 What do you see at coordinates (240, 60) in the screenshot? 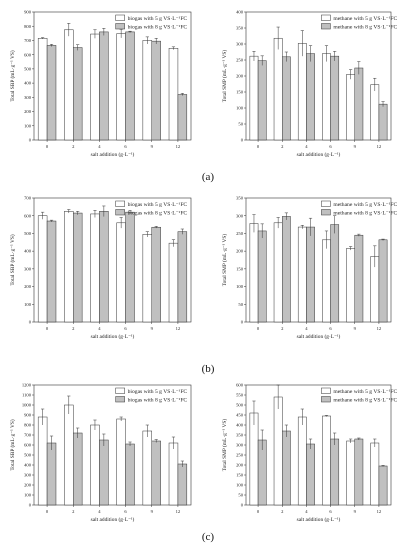
I see `y-tick-label: 250` at bounding box center [240, 60].